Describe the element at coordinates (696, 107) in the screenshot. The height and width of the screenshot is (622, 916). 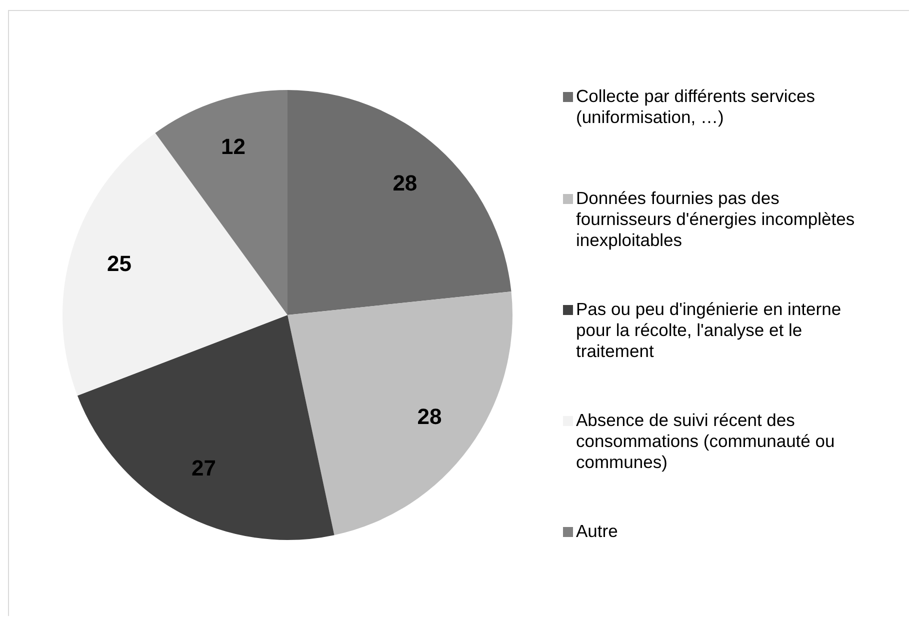
I see `legend-label: Collecte par différents services (uniformisation, …)` at that location.